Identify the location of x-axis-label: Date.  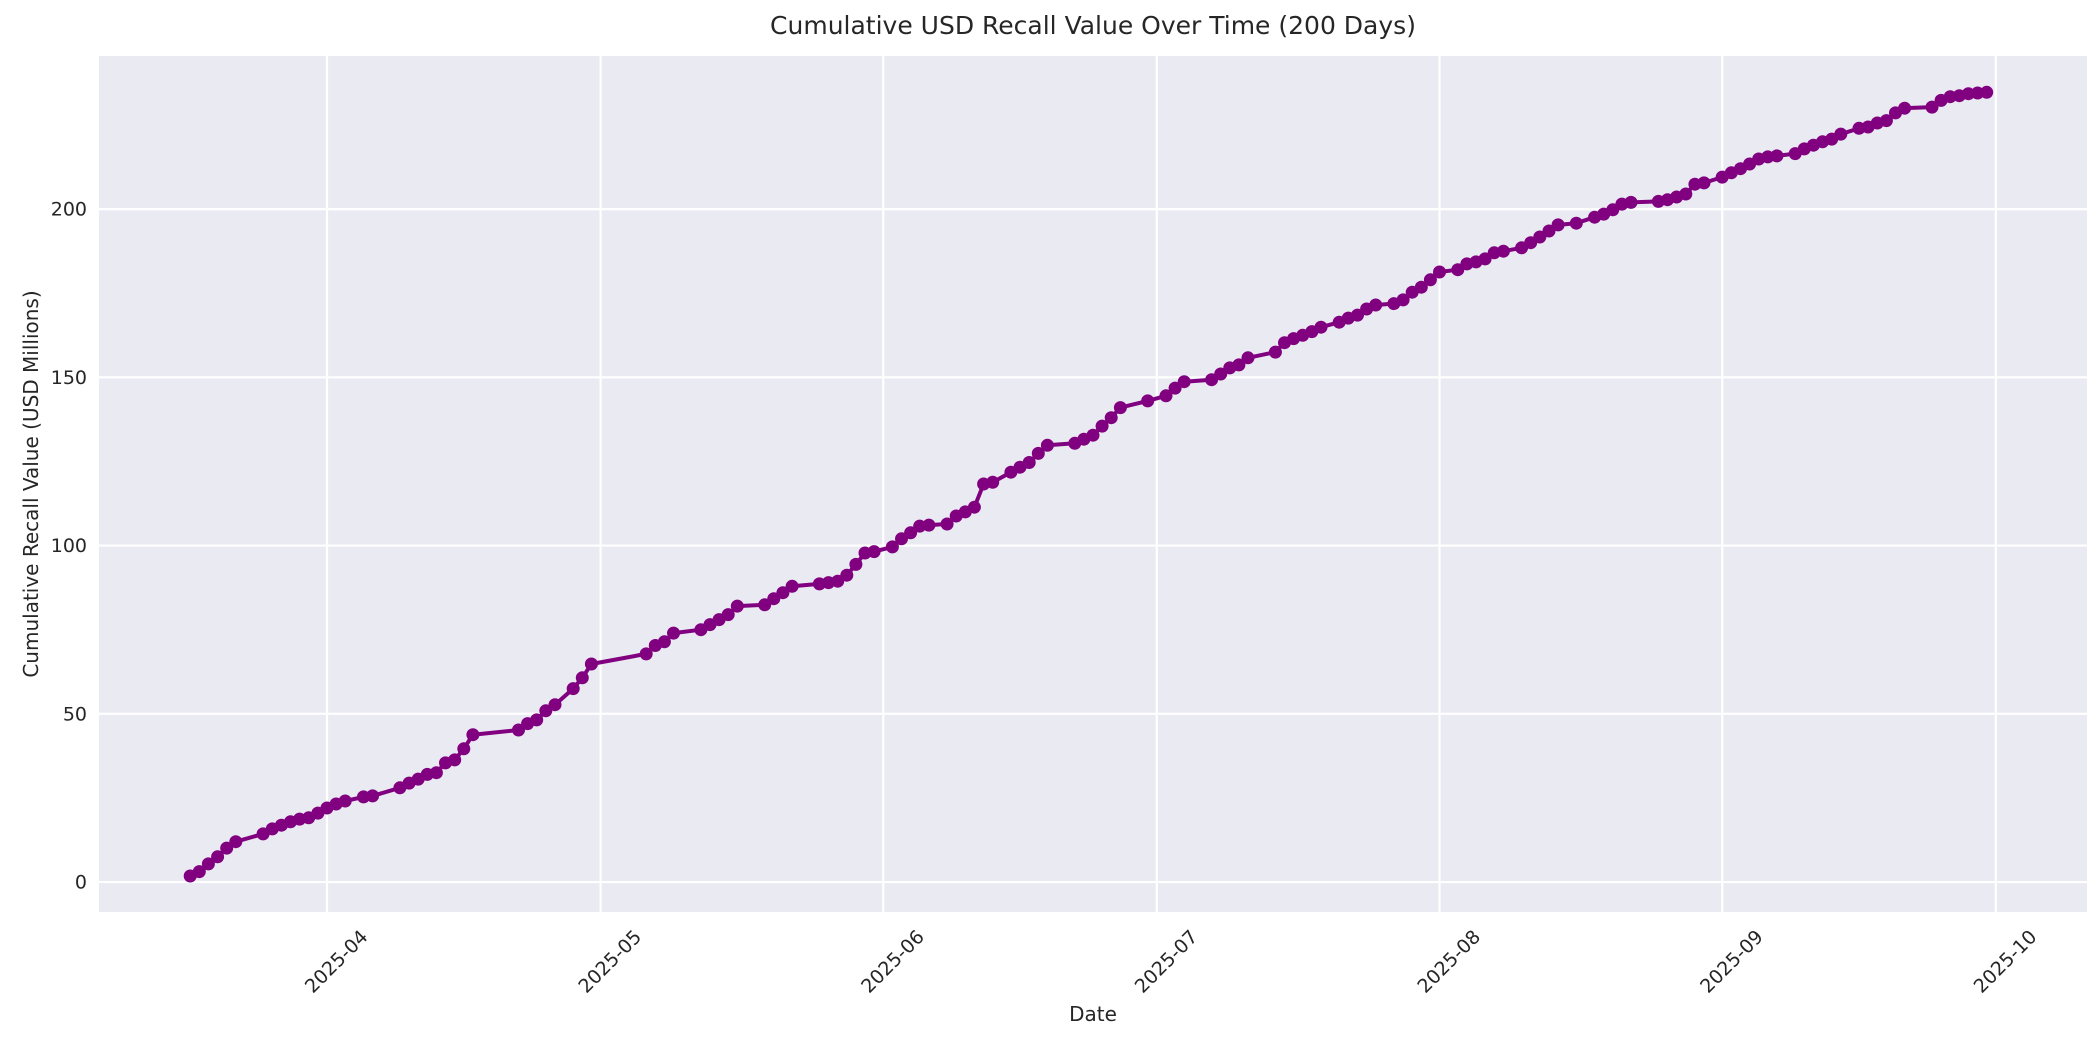
(1093, 1014).